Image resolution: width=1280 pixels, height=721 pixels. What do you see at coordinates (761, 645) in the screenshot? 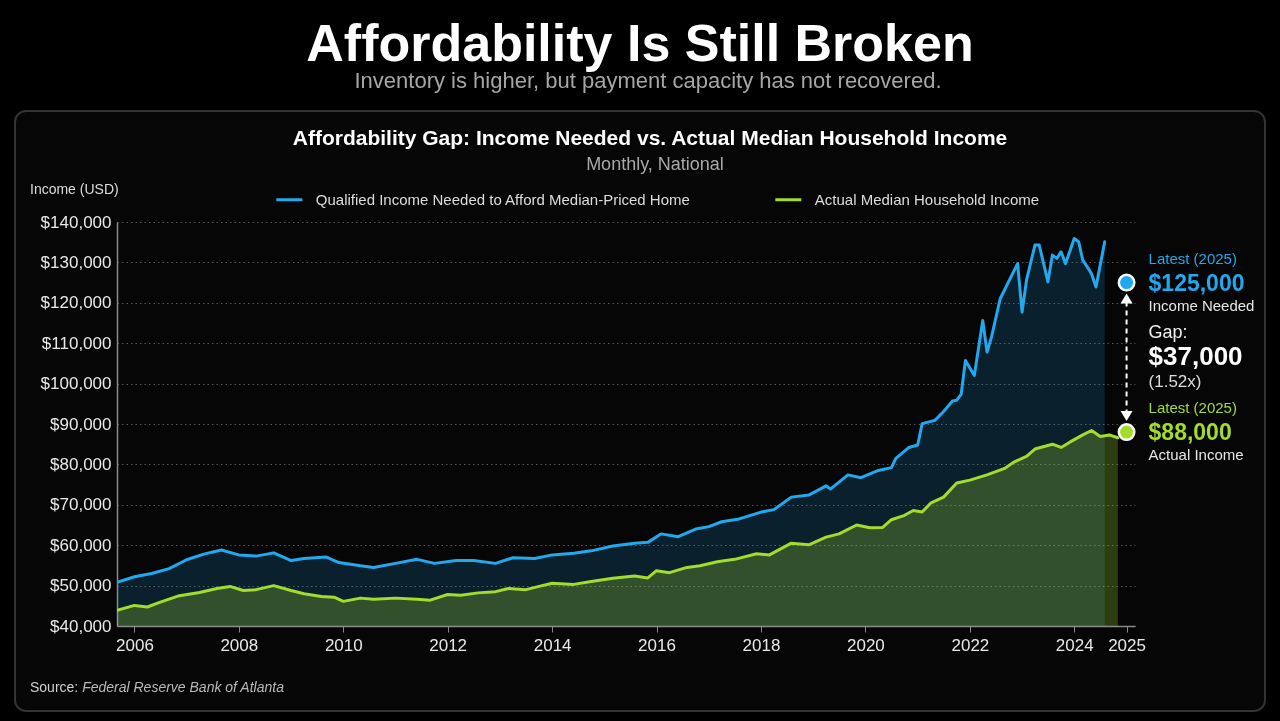
I see `x-tick-label: 2018` at bounding box center [761, 645].